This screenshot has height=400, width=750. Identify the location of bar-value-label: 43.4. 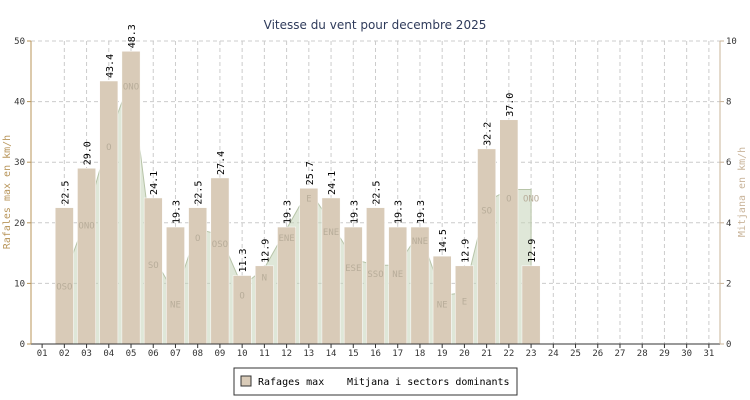
(110, 66).